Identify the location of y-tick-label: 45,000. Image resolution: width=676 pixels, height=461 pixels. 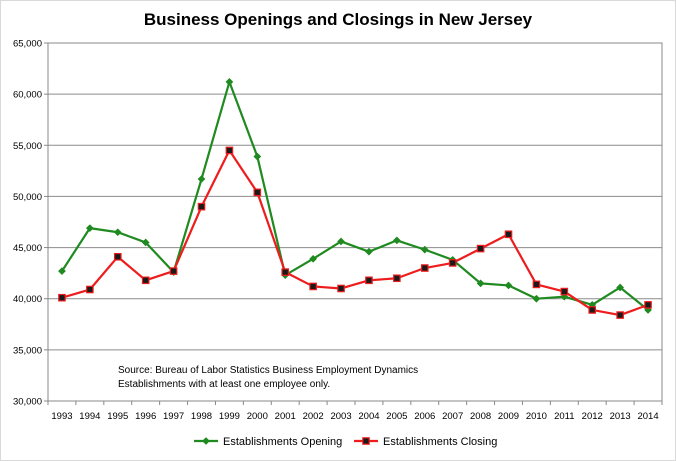
(27, 248).